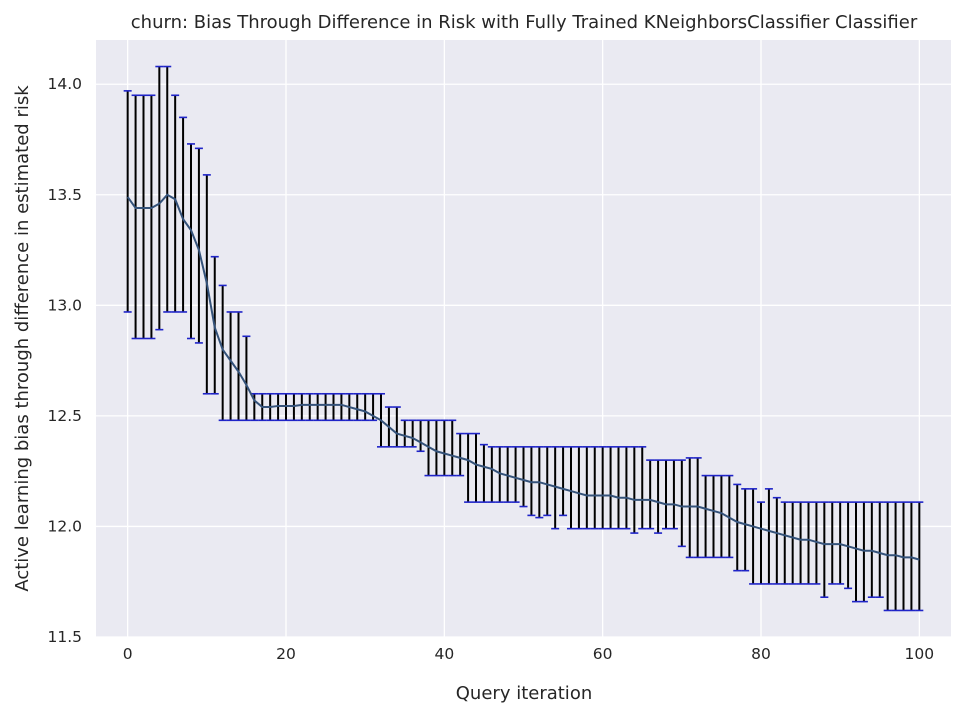 The image size is (965, 716). What do you see at coordinates (920, 654) in the screenshot?
I see `x-tick-label: 100` at bounding box center [920, 654].